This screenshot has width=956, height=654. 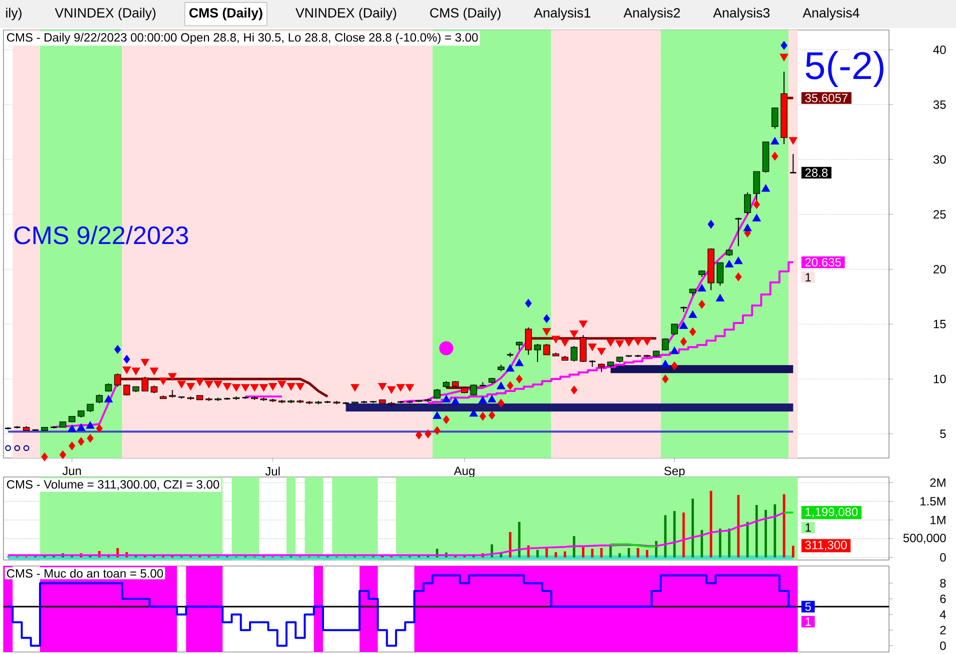 What do you see at coordinates (272, 471) in the screenshot?
I see `x-tick-label: Jul` at bounding box center [272, 471].